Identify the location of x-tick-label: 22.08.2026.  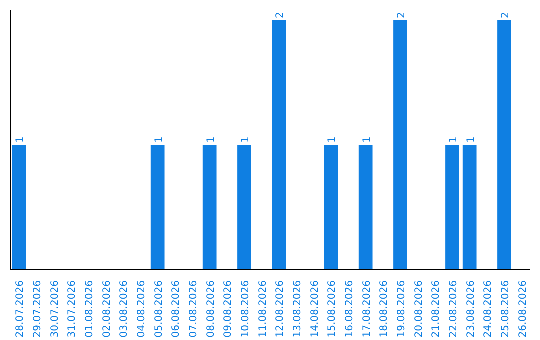
(454, 309).